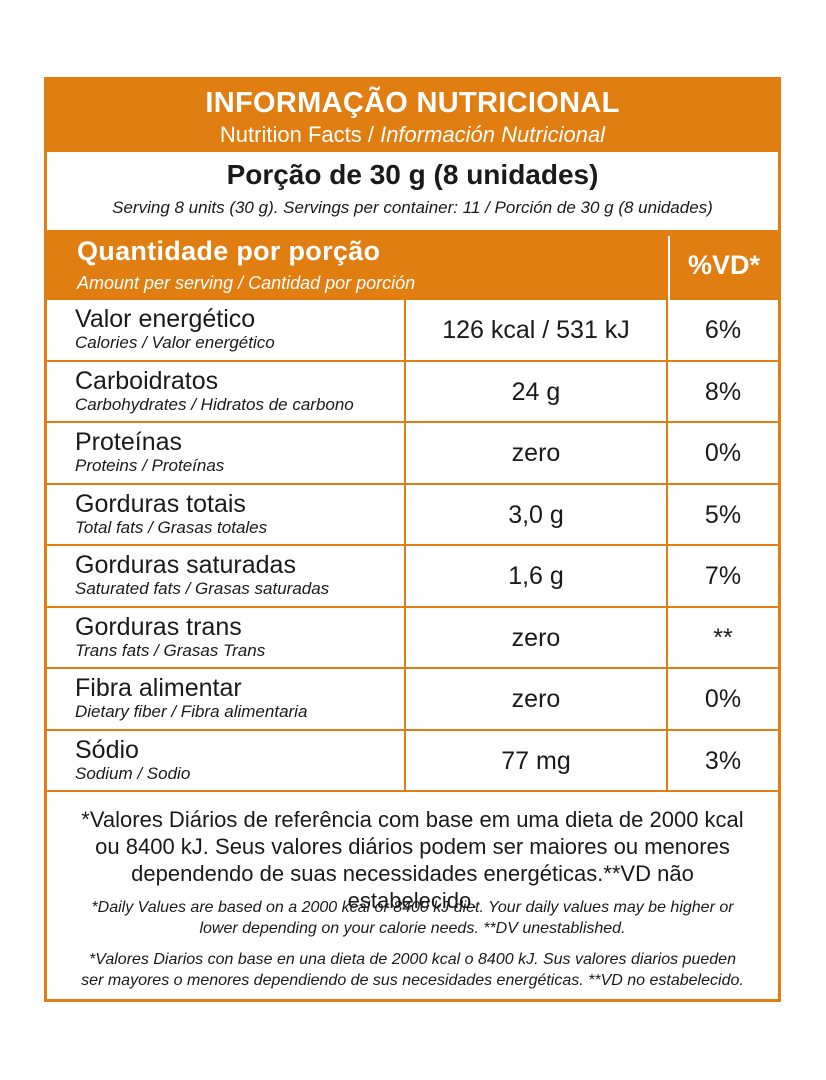  Describe the element at coordinates (147, 380) in the screenshot. I see `nutrient-name: Carboidratos` at that location.